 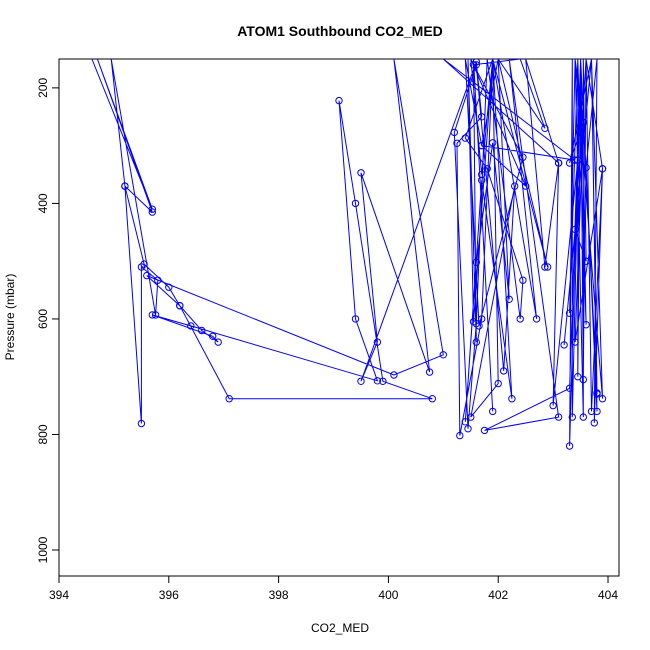 I want to click on x-tick-label: 402, so click(x=498, y=595).